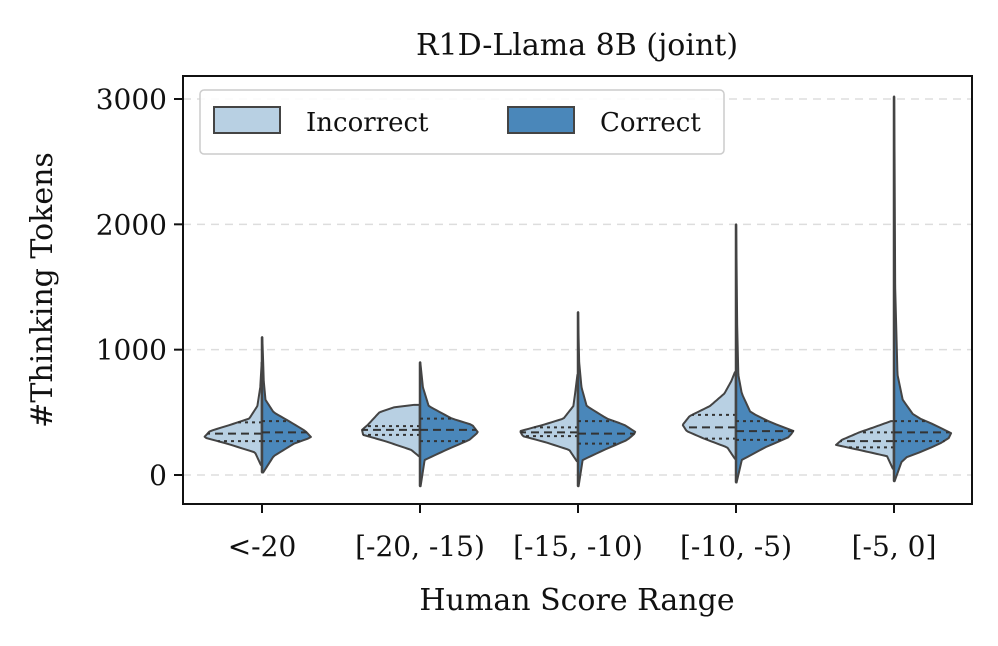 Image resolution: width=998 pixels, height=646 pixels. I want to click on x-tick-label: [-15, -10), so click(578, 546).